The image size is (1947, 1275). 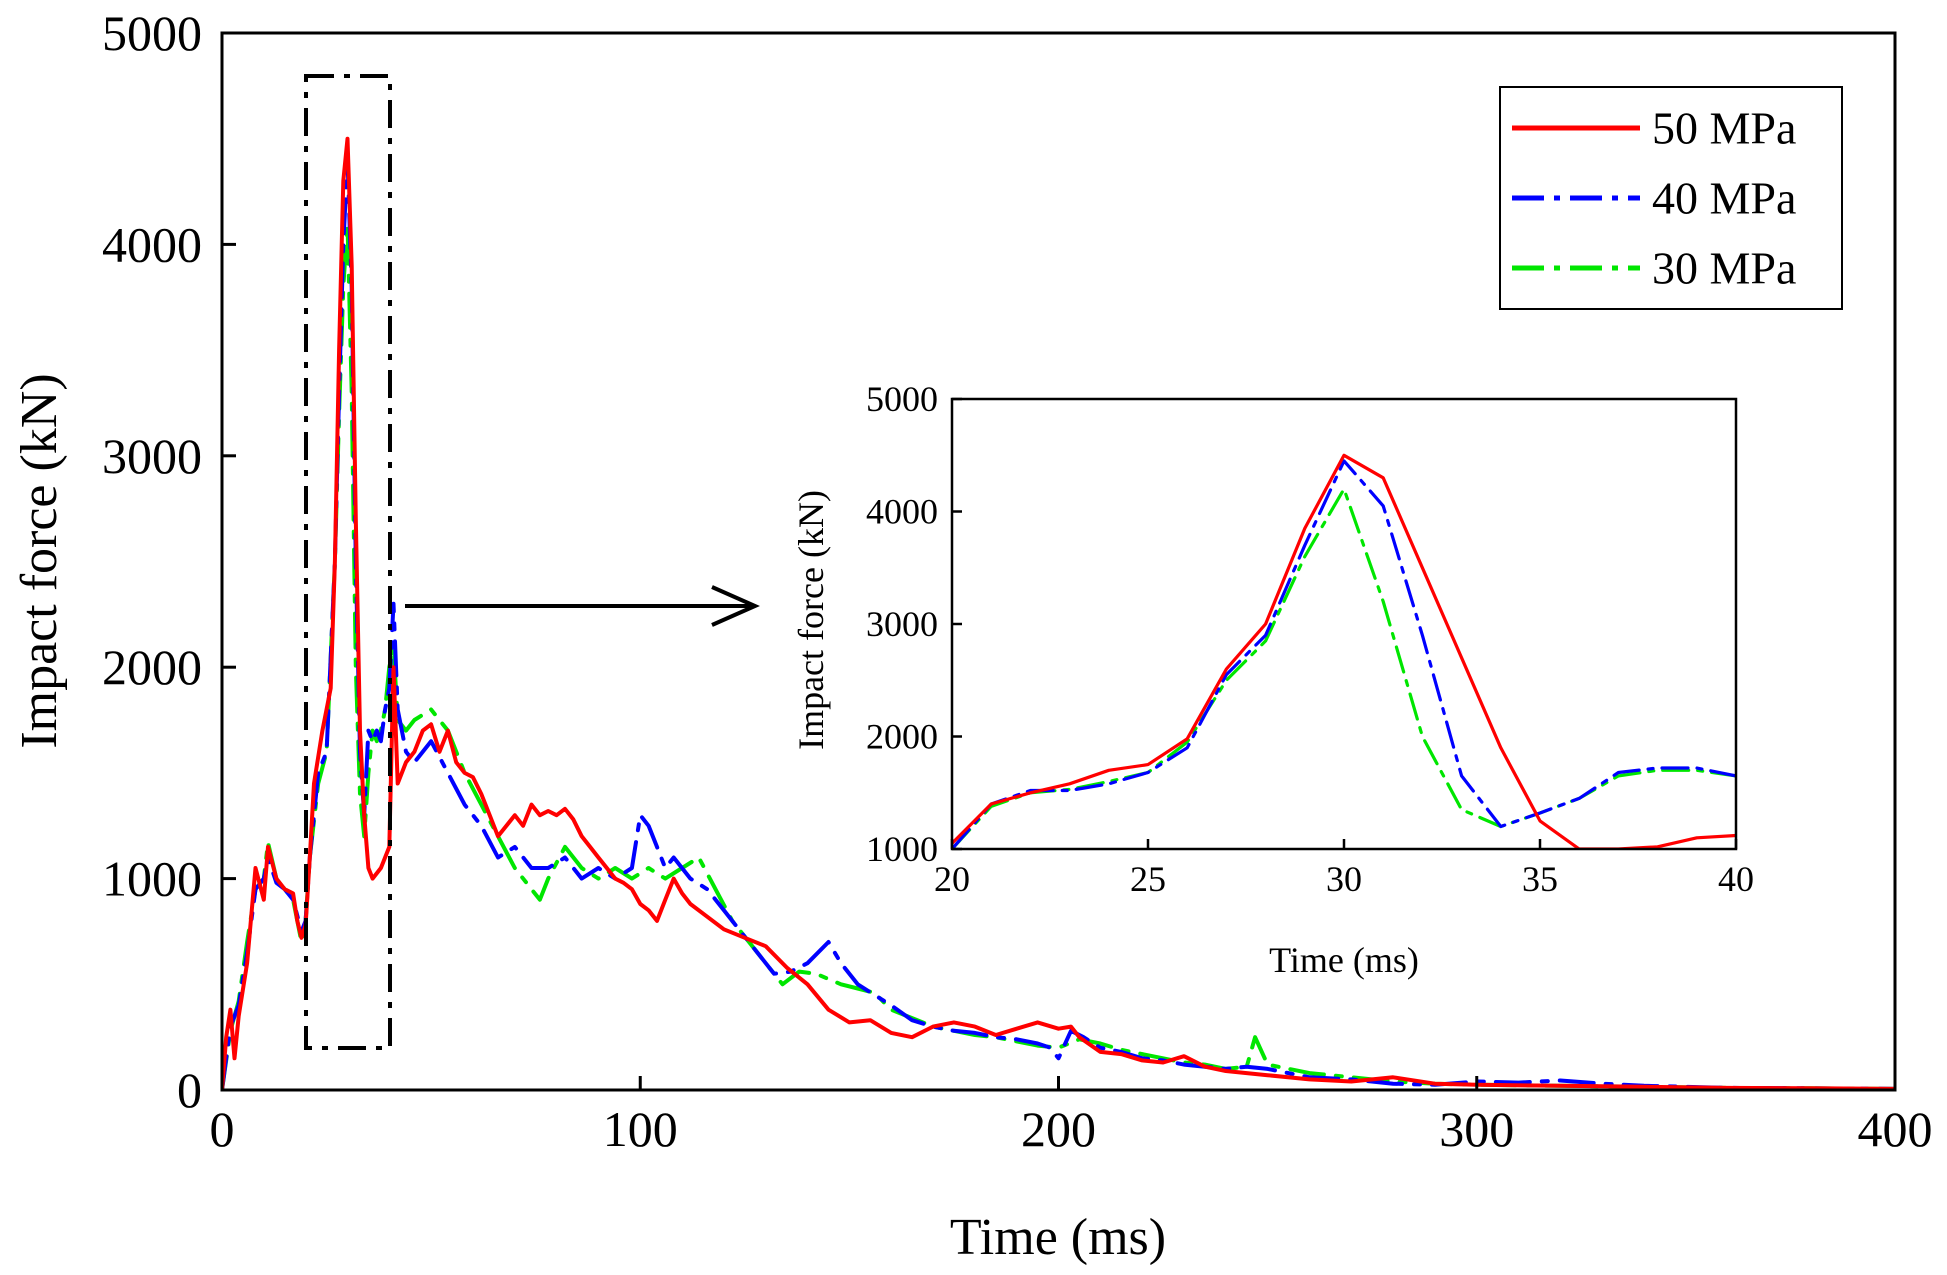 I want to click on main-y-tick-label: 3000, so click(x=152, y=456).